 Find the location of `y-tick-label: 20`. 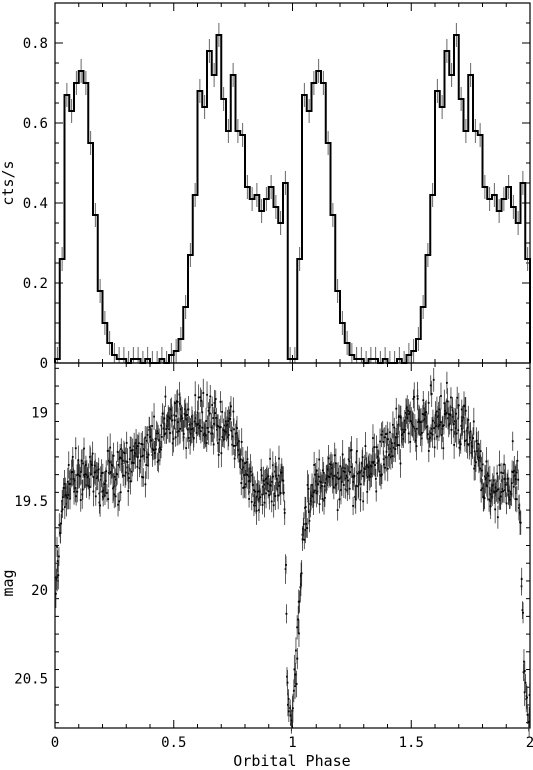

y-tick-label: 20 is located at coordinates (39, 591).